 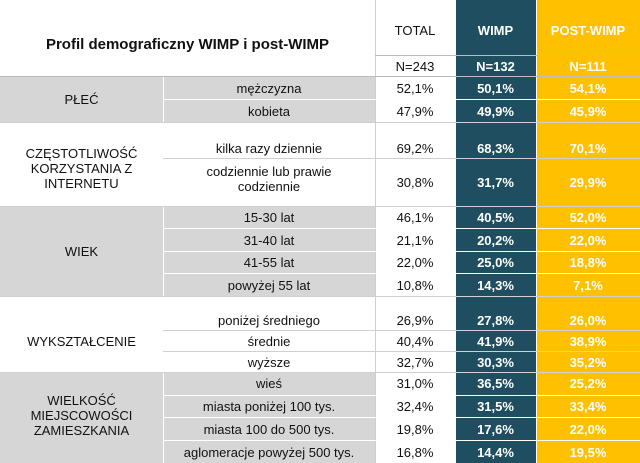 I want to click on post-wimp-value: 45,9%, so click(x=588, y=111).